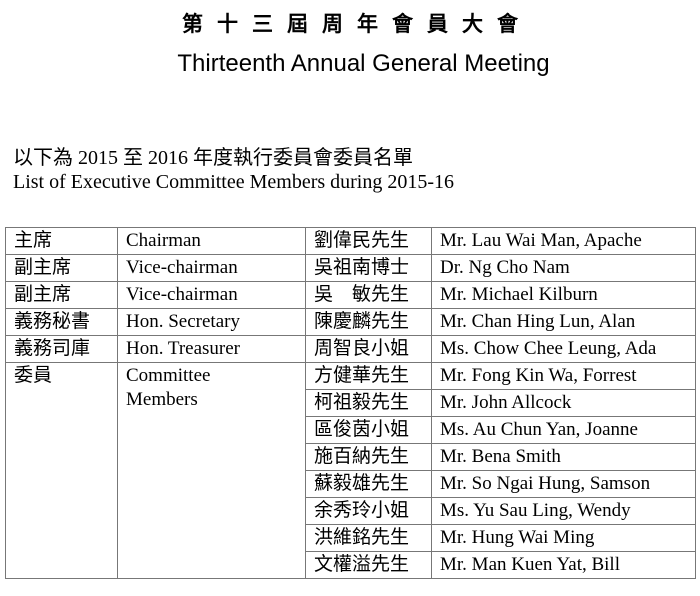 This screenshot has width=700, height=596. Describe the element at coordinates (563, 376) in the screenshot. I see `name-english: Mr. Fong Kin Wa, Forrest` at that location.